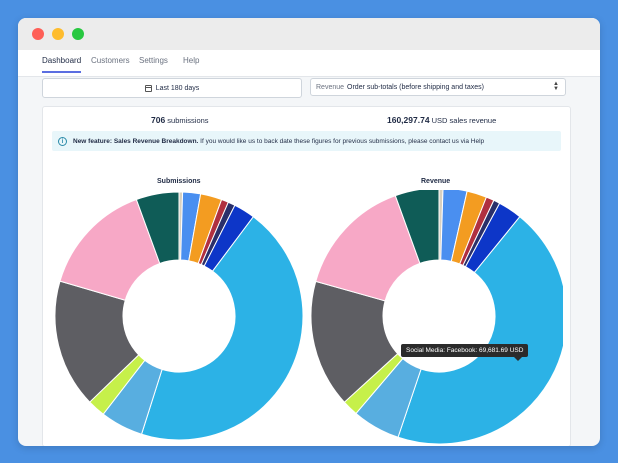  What do you see at coordinates (62, 141) in the screenshot?
I see `info-icon: i` at bounding box center [62, 141].